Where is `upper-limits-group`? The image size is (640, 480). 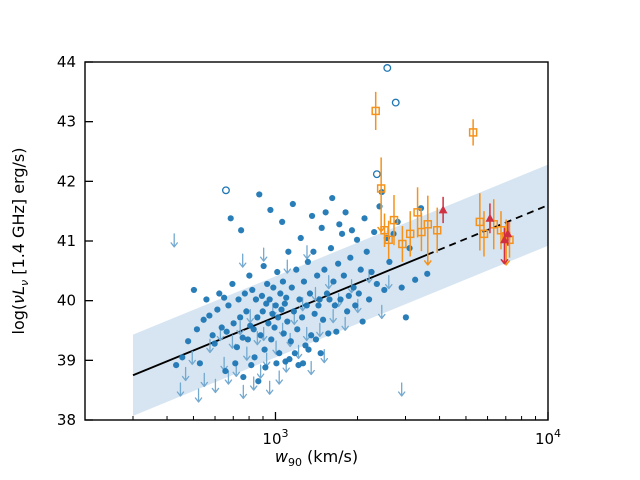
upper-limits-group is located at coordinates (288, 318).